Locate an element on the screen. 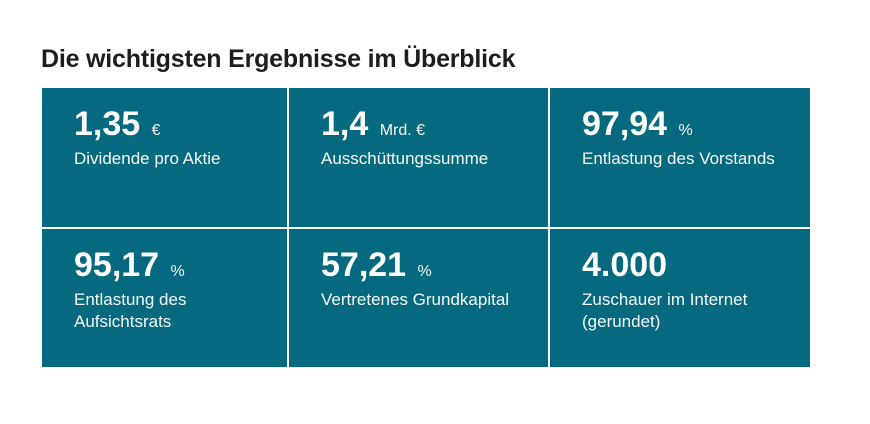  kpi-label: Dividende pro Aktie is located at coordinates (147, 159).